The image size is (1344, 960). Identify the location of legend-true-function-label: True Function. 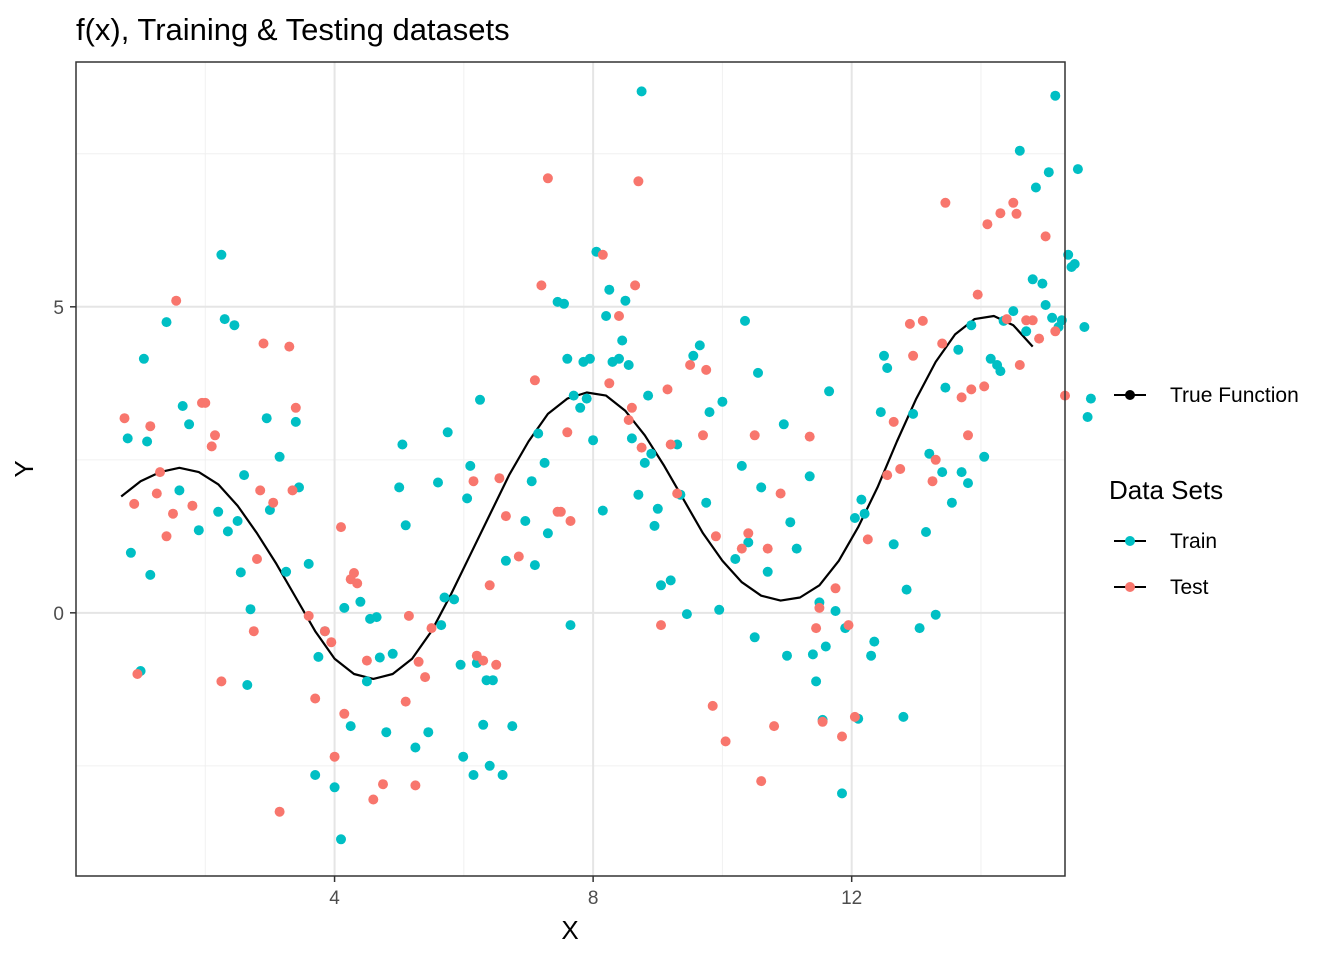
(1234, 395).